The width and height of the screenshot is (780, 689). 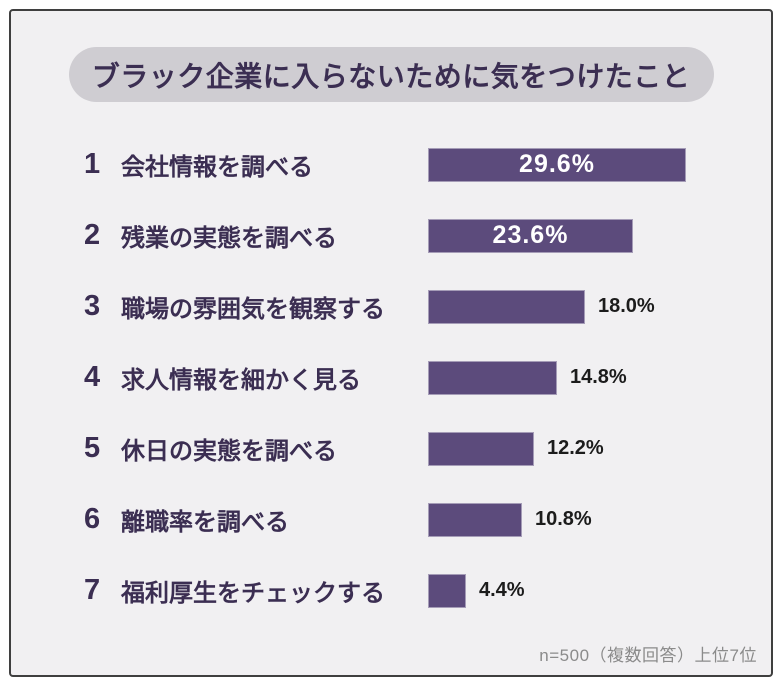 What do you see at coordinates (217, 167) in the screenshot?
I see `item-label: 会社情報を調べる` at bounding box center [217, 167].